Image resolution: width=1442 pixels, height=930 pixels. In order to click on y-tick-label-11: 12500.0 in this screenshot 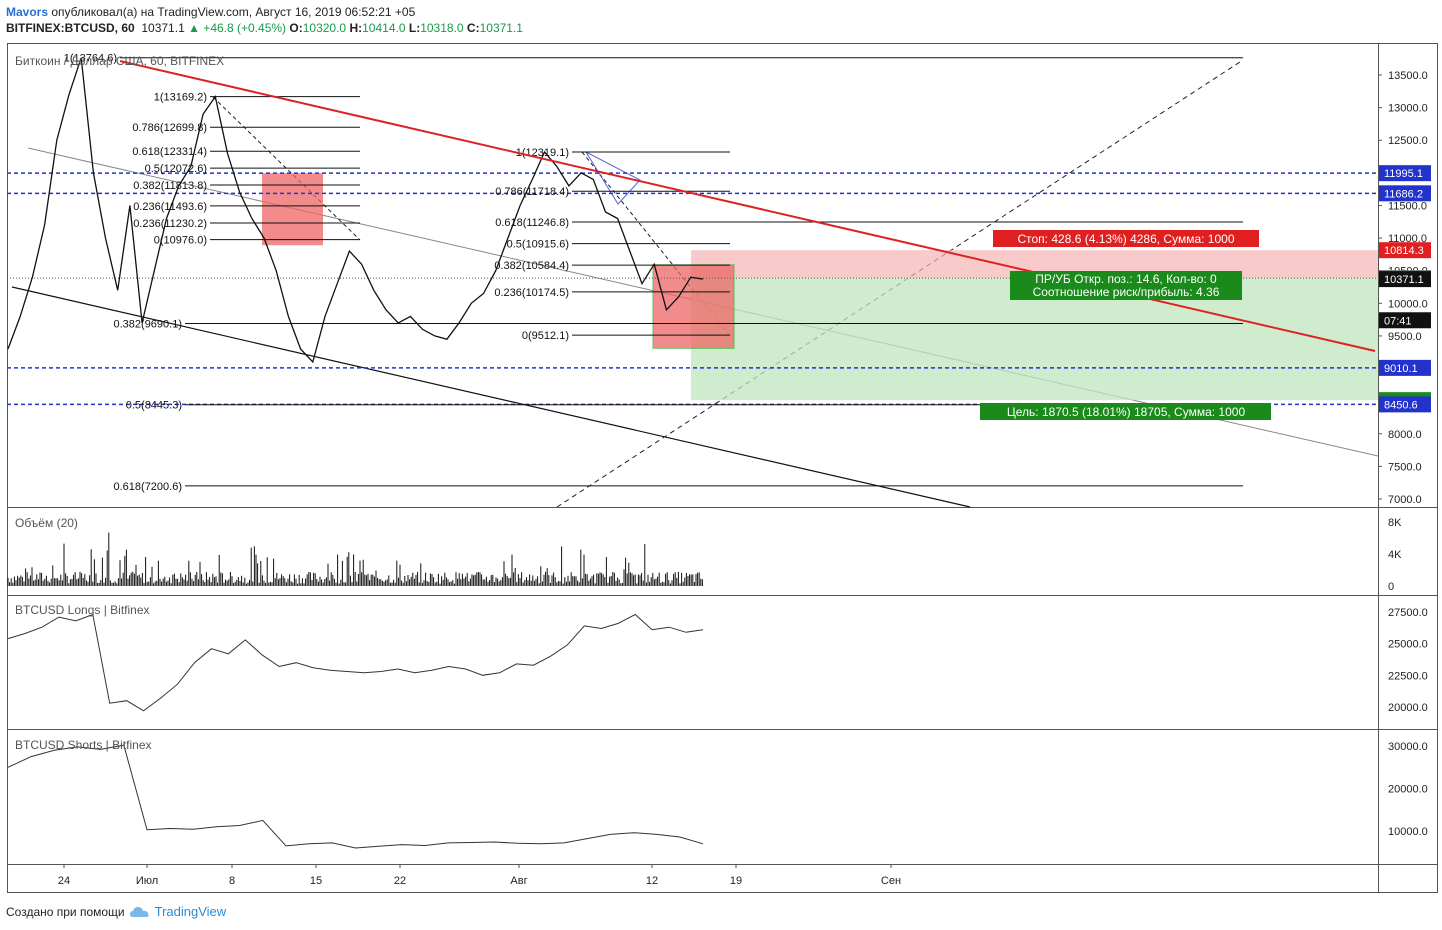, I will do `click(1408, 141)`.